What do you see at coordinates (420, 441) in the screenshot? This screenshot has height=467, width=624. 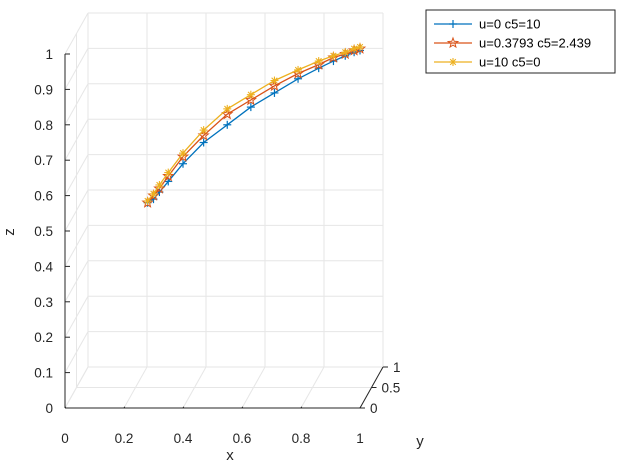 I see `y-axis-label: y` at bounding box center [420, 441].